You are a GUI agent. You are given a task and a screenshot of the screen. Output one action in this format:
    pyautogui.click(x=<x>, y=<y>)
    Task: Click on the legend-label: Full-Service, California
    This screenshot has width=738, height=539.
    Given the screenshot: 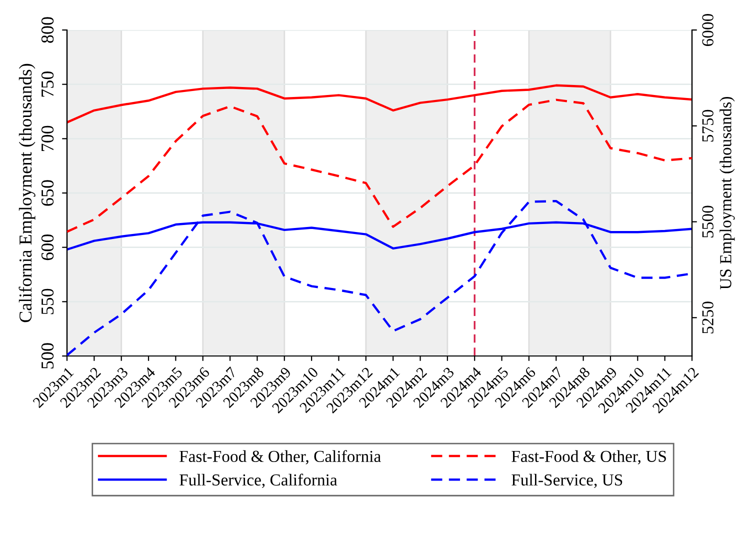 What is the action you would take?
    pyautogui.click(x=259, y=481)
    